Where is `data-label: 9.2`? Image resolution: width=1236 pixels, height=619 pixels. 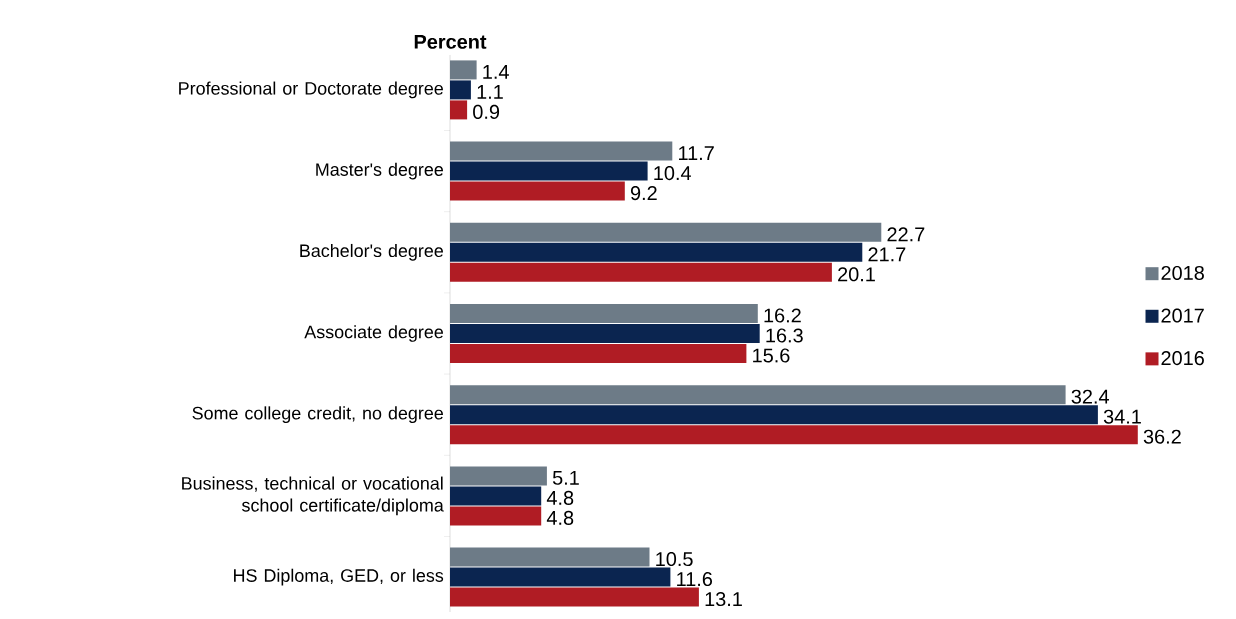 data-label: 9.2 is located at coordinates (643, 193).